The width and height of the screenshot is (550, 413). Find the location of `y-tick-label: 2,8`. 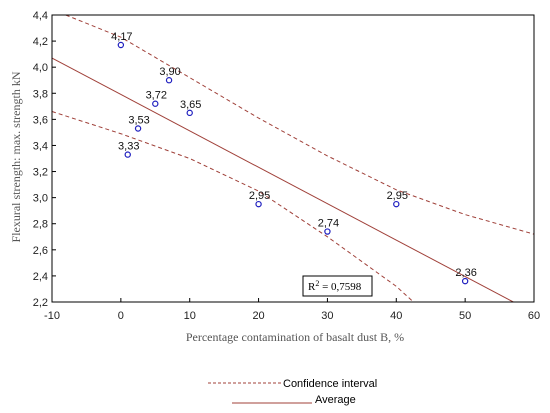

y-tick-label: 2,8 is located at coordinates (40, 225).